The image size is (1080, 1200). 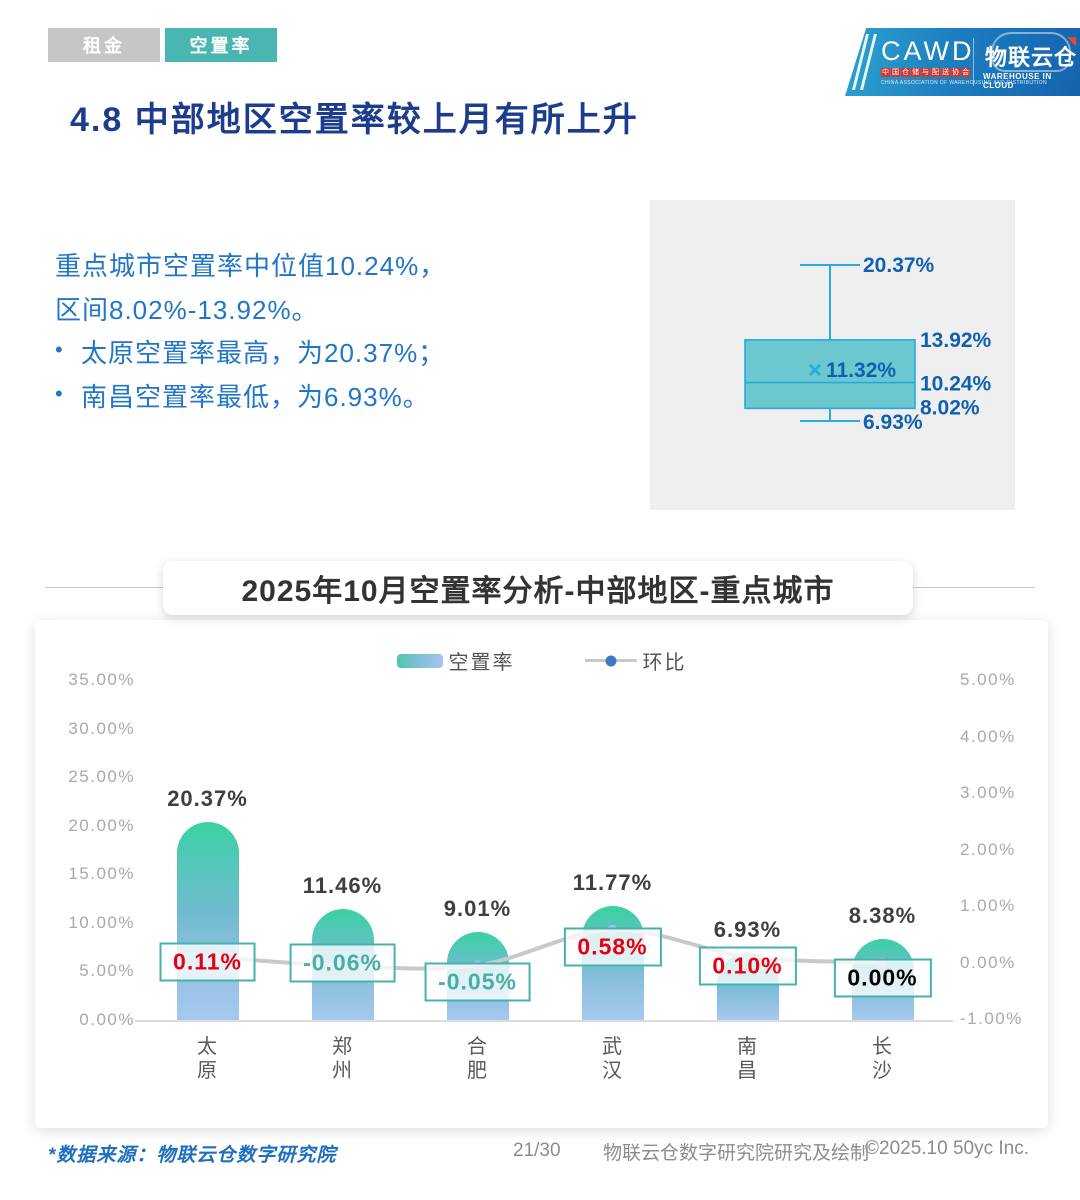 I want to click on bar-太原, so click(x=207, y=921).